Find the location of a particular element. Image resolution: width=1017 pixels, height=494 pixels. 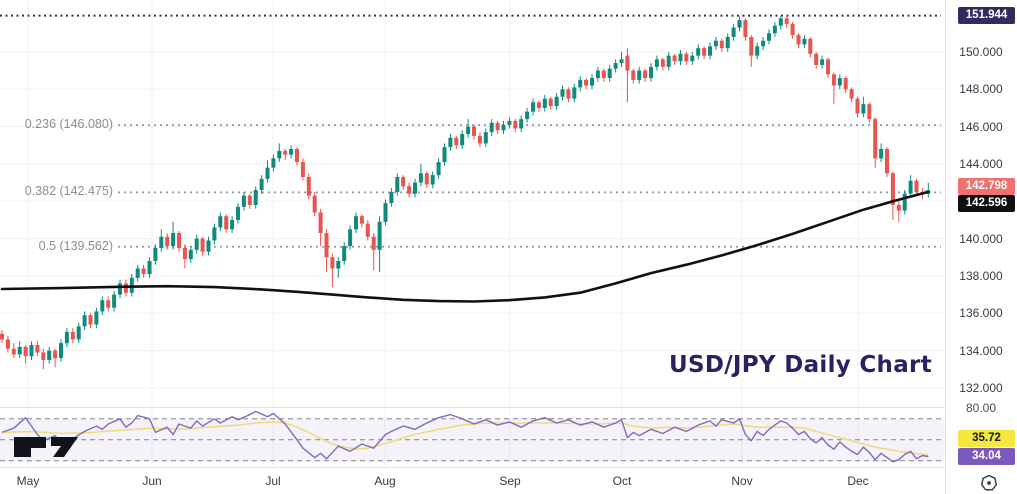

scale-settings-eye-icon is located at coordinates (989, 483).